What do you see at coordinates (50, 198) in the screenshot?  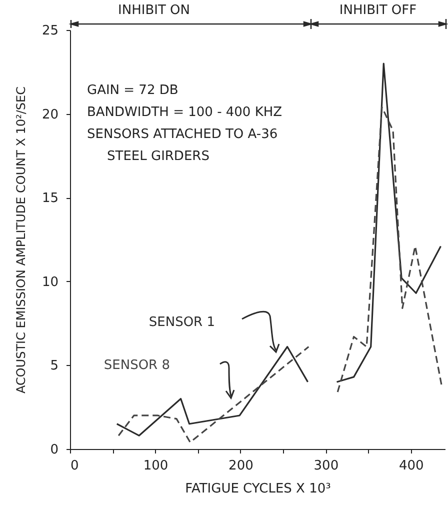 I see `y-tick-label: 15` at bounding box center [50, 198].